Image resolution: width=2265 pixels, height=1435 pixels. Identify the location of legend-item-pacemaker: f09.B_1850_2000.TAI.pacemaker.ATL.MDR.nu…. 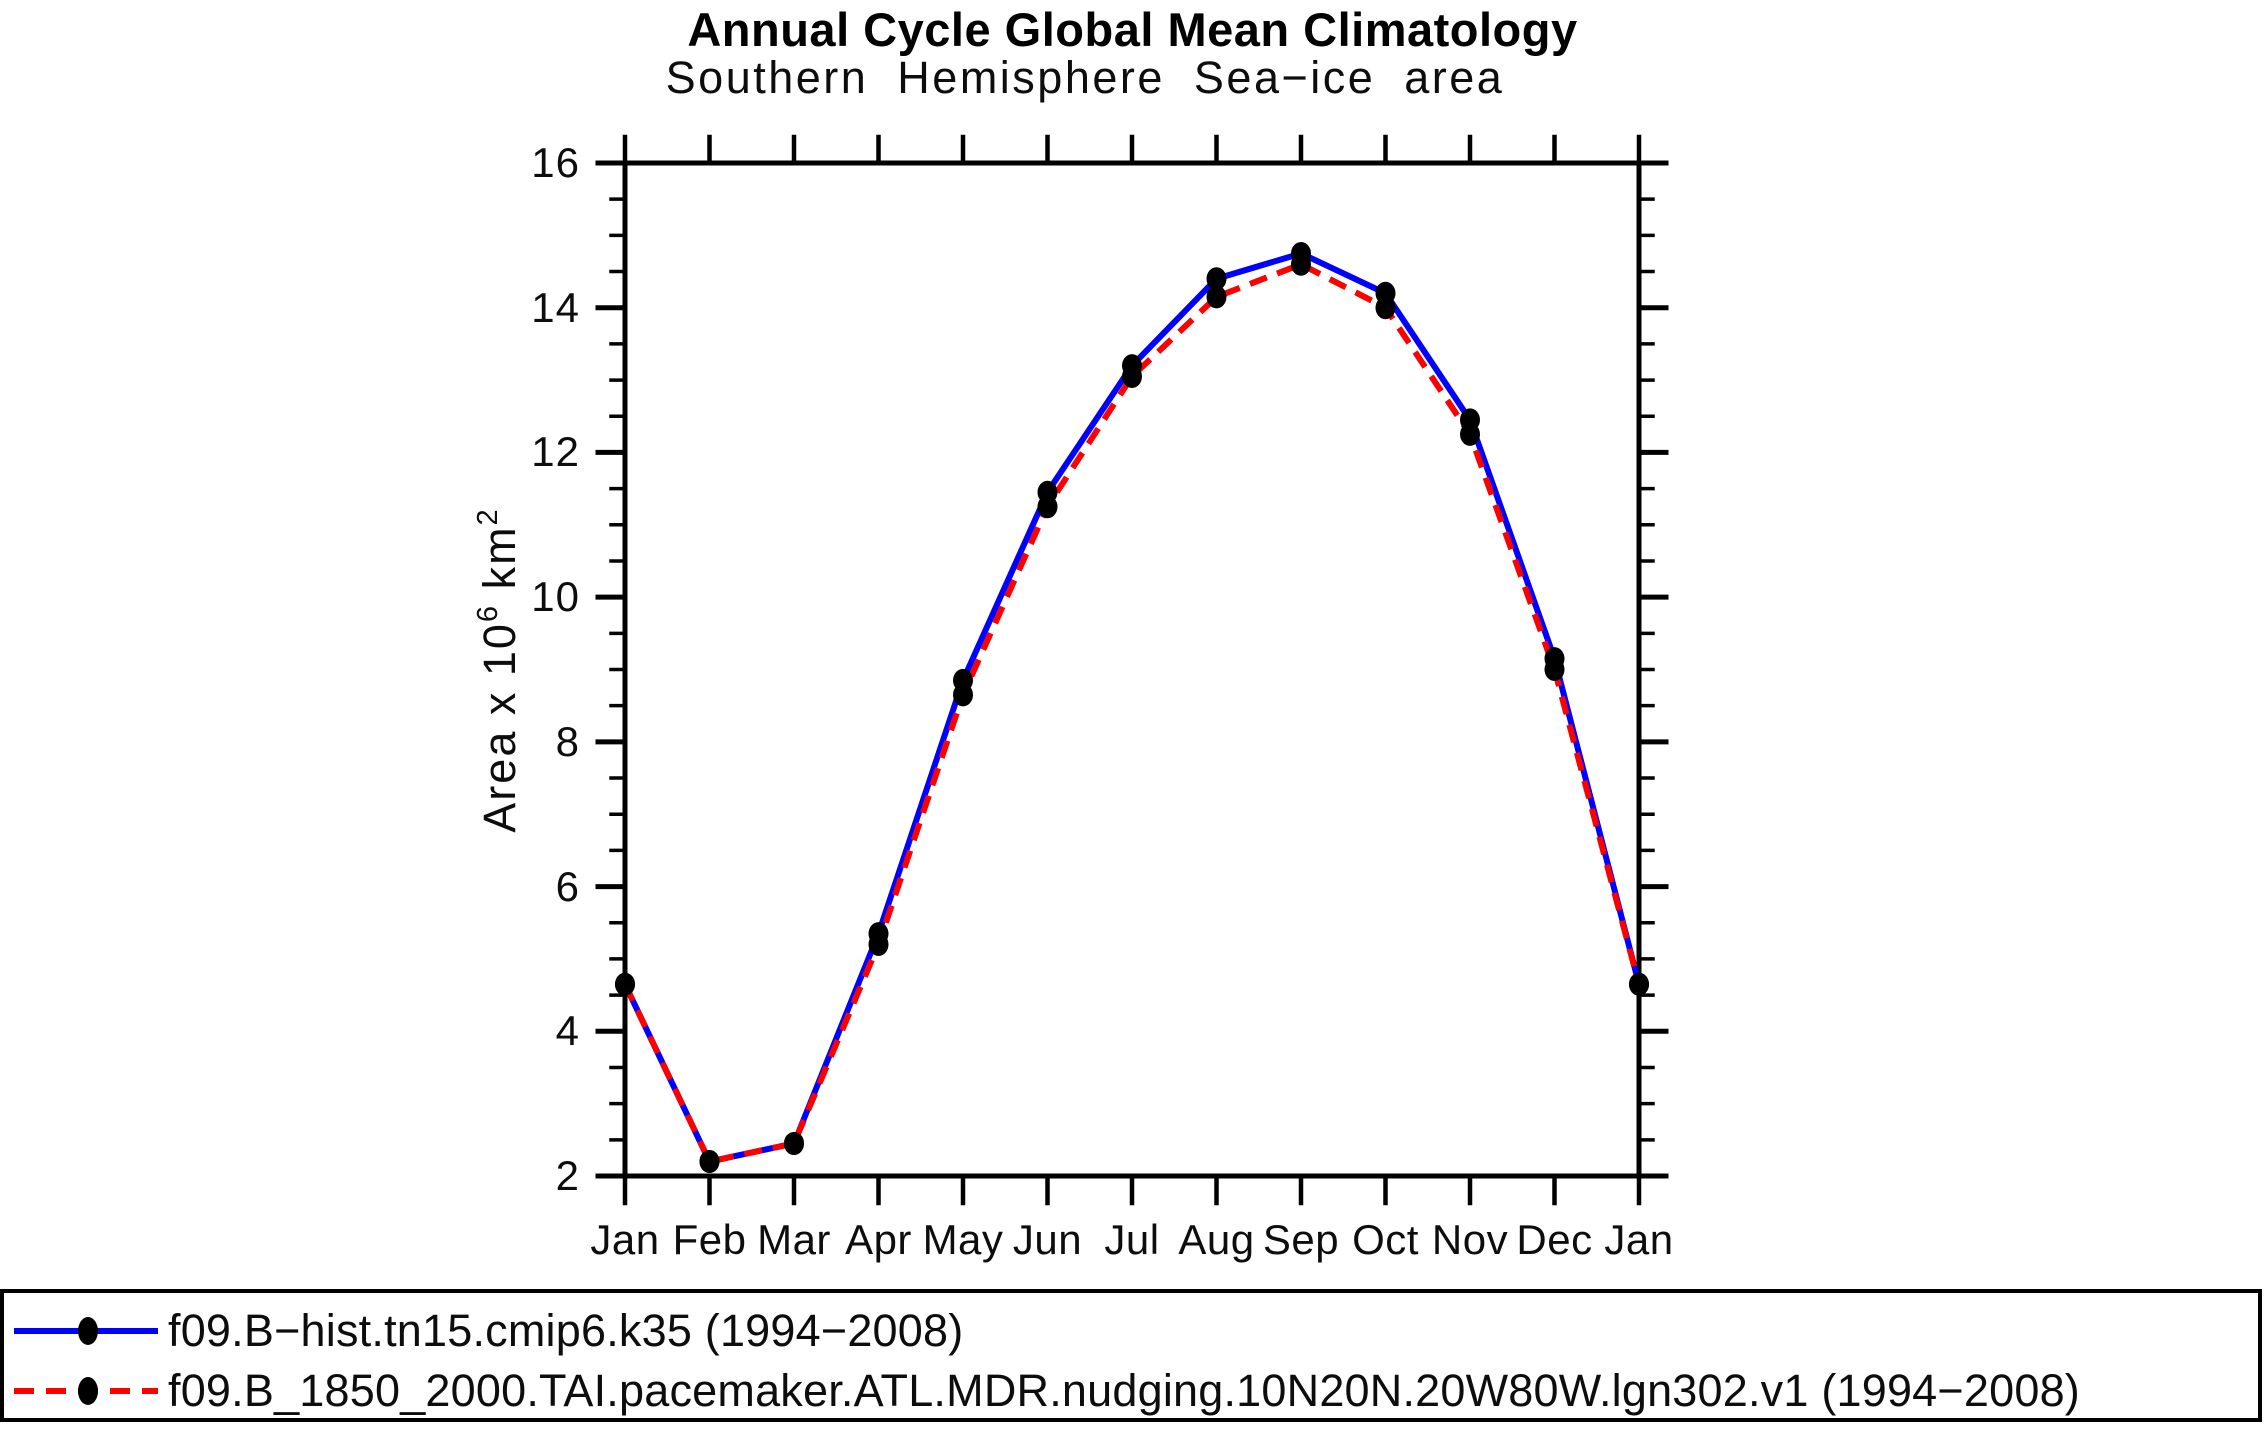
(1044, 1391).